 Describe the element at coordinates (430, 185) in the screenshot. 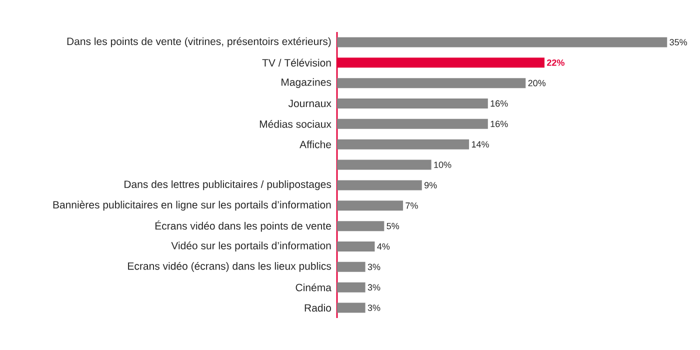

I see `data-label: 9%` at that location.